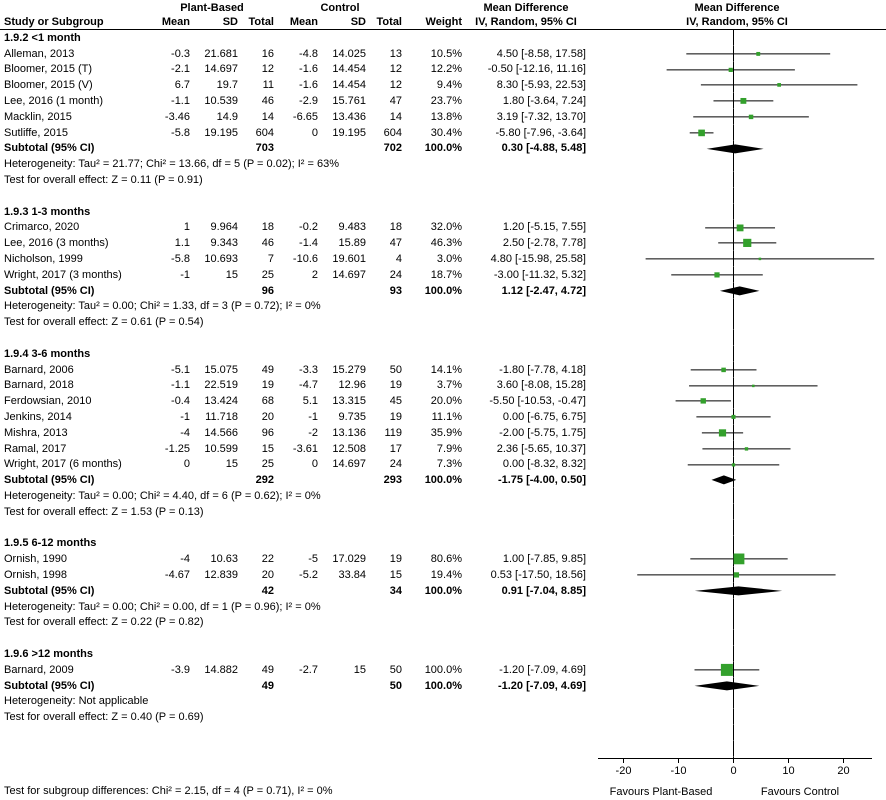 This screenshot has width=886, height=800. I want to click on total-control: 17, so click(395, 448).